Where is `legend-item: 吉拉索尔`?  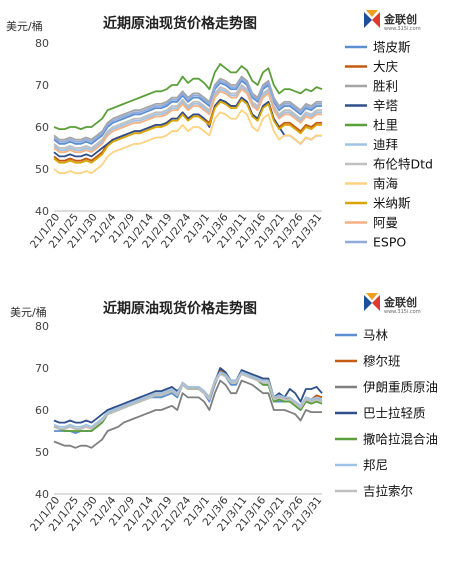 legend-item: 吉拉索尔 is located at coordinates (374, 491).